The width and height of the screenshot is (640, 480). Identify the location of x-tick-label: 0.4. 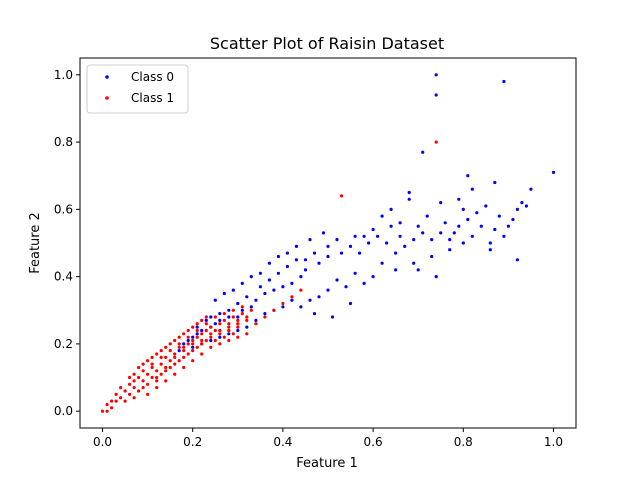
(282, 442).